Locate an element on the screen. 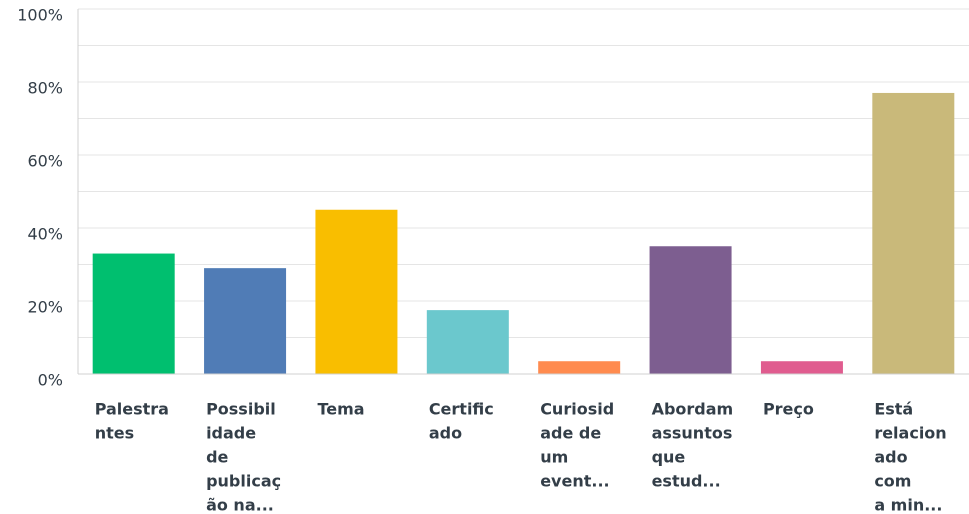 The height and width of the screenshot is (514, 969). x-tick-label: Preço is located at coordinates (788, 409).